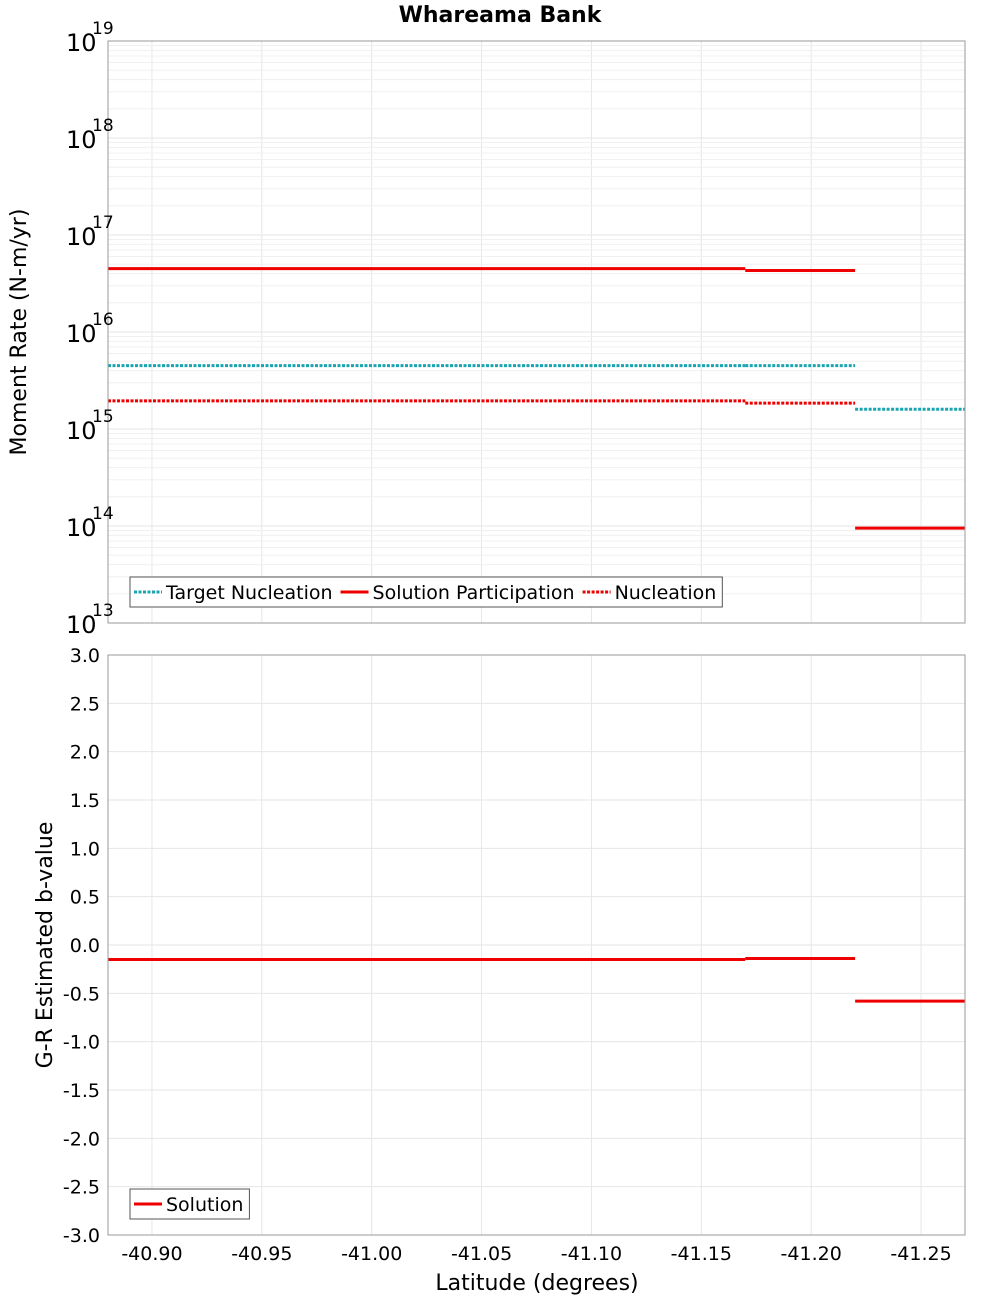  Describe the element at coordinates (45, 945) in the screenshot. I see `bottom-y-axis-label: G-R Estimated b-value` at that location.